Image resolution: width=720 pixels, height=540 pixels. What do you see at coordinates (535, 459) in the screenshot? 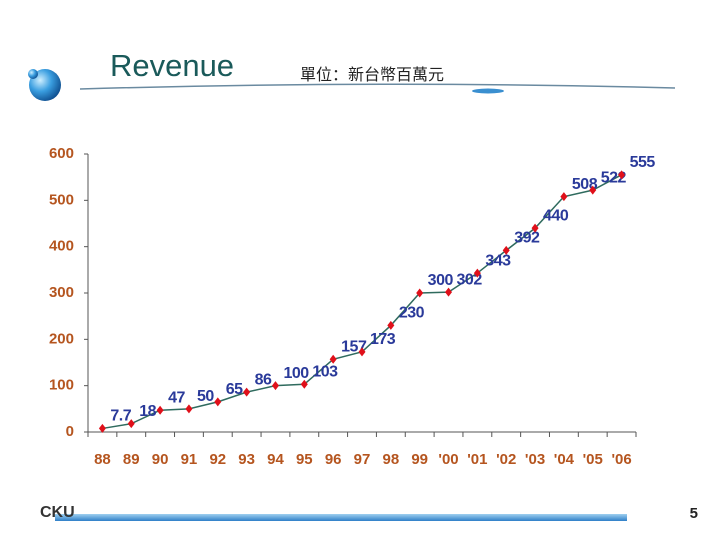
I see `x-tick-label: '03` at bounding box center [535, 459].